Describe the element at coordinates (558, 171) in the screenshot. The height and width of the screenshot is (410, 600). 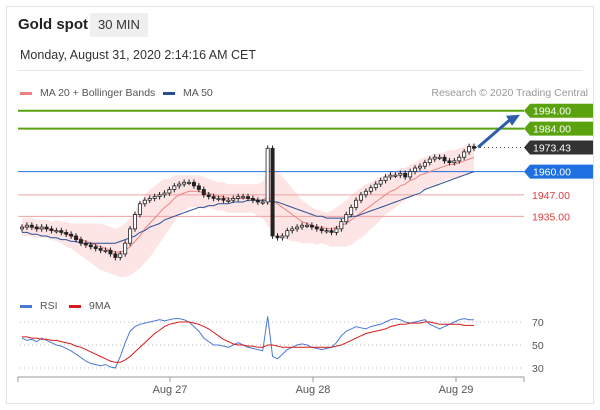
I see `level-box-ma50` at that location.